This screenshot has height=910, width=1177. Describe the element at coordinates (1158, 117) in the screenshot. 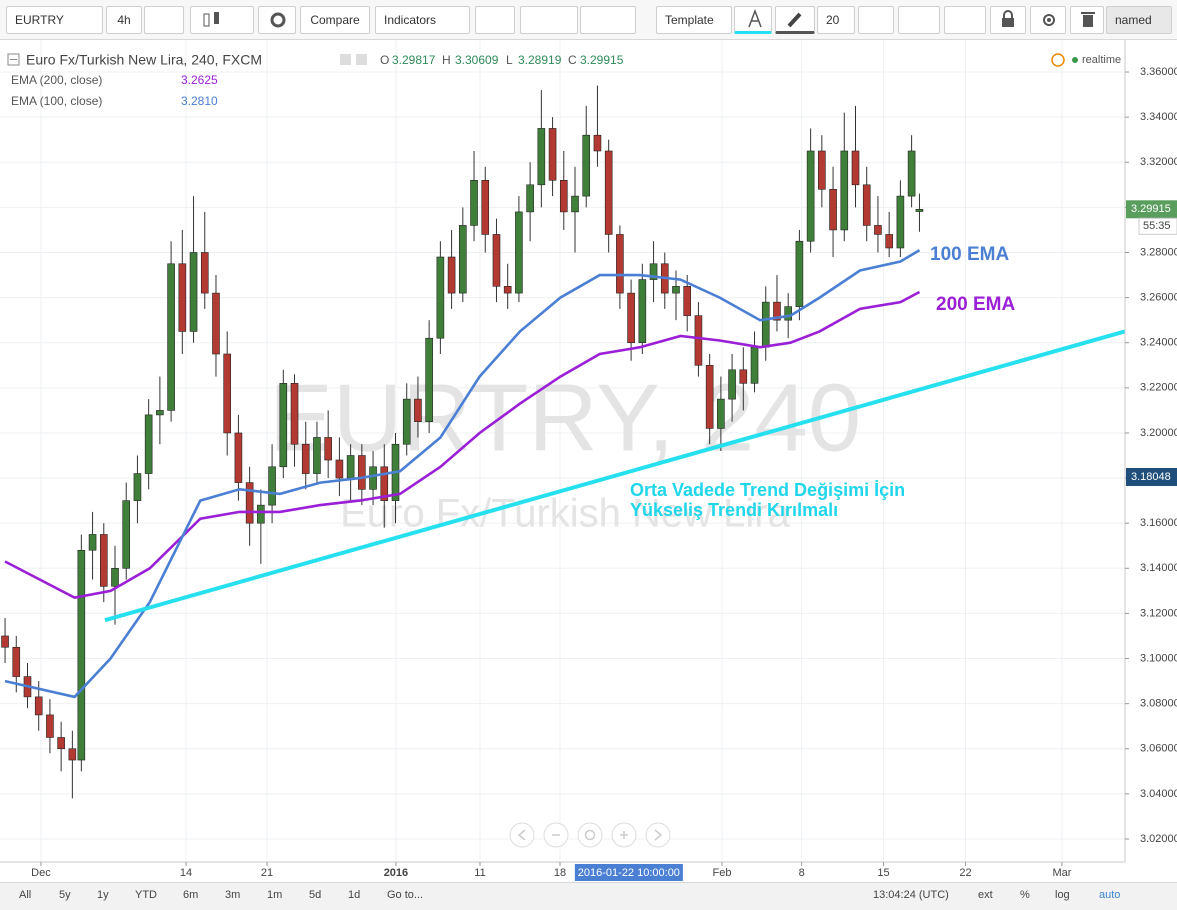

I see `y-tick-label: 3.34000` at that location.